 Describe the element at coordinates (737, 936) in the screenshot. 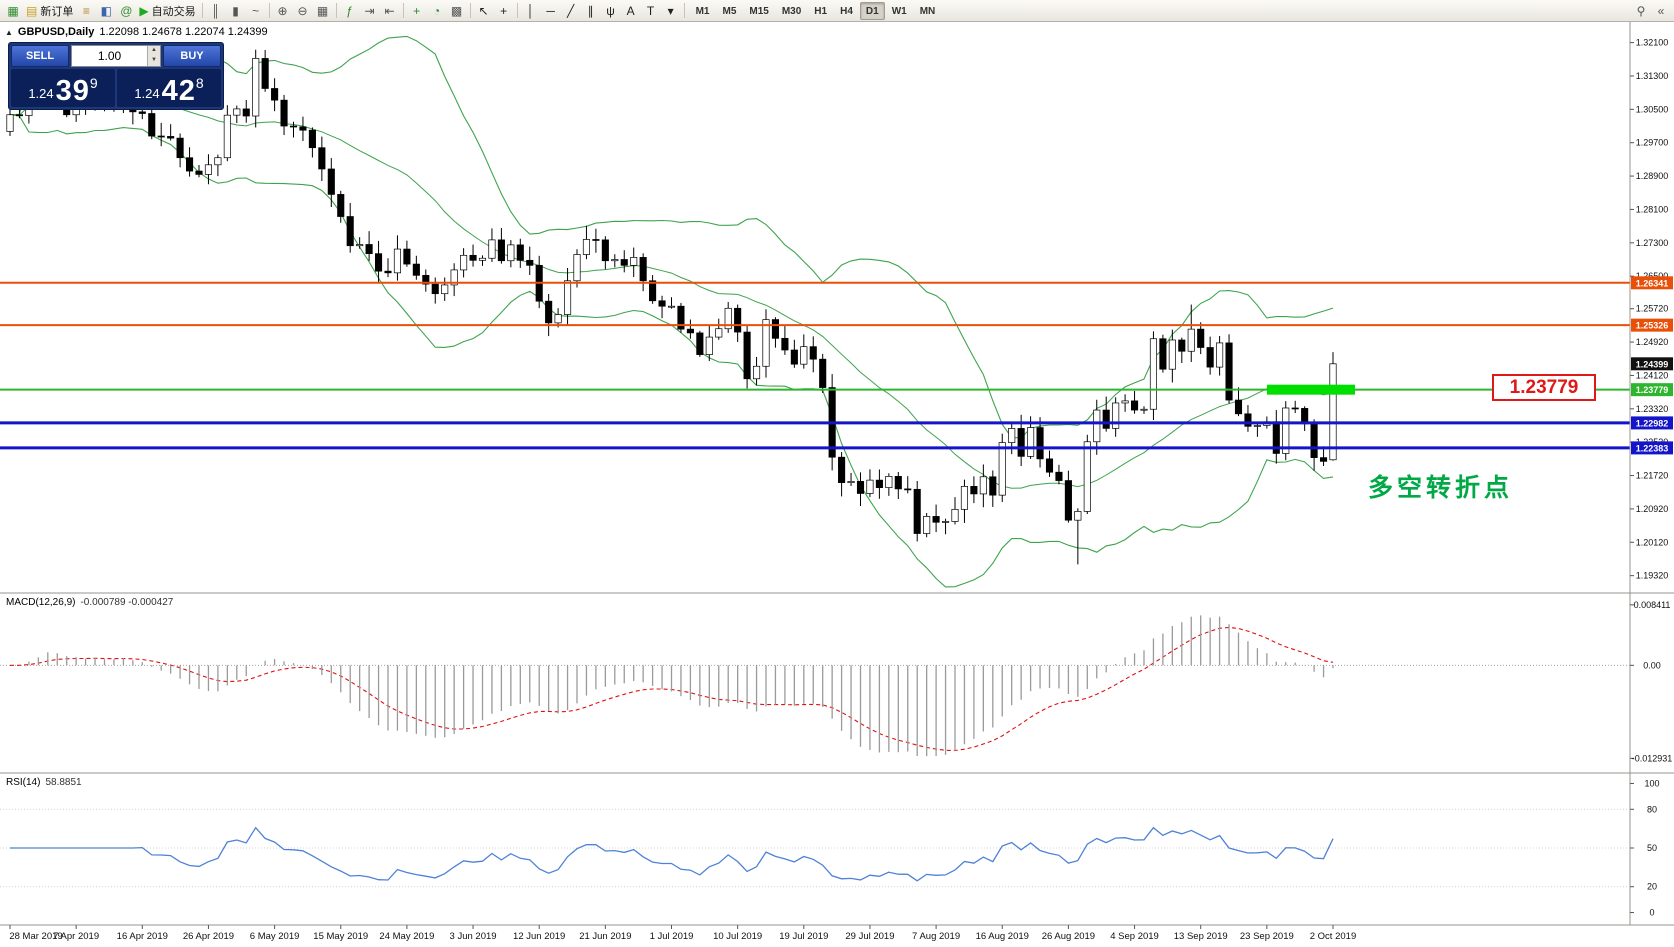

I see `date-axis-label: 10 Jul 2019` at that location.